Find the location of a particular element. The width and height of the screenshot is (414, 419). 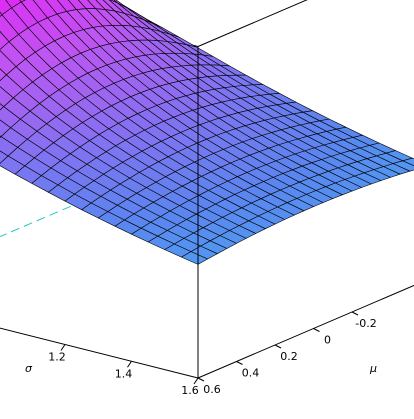

mu-tick-label: 0.6 is located at coordinates (212, 389).